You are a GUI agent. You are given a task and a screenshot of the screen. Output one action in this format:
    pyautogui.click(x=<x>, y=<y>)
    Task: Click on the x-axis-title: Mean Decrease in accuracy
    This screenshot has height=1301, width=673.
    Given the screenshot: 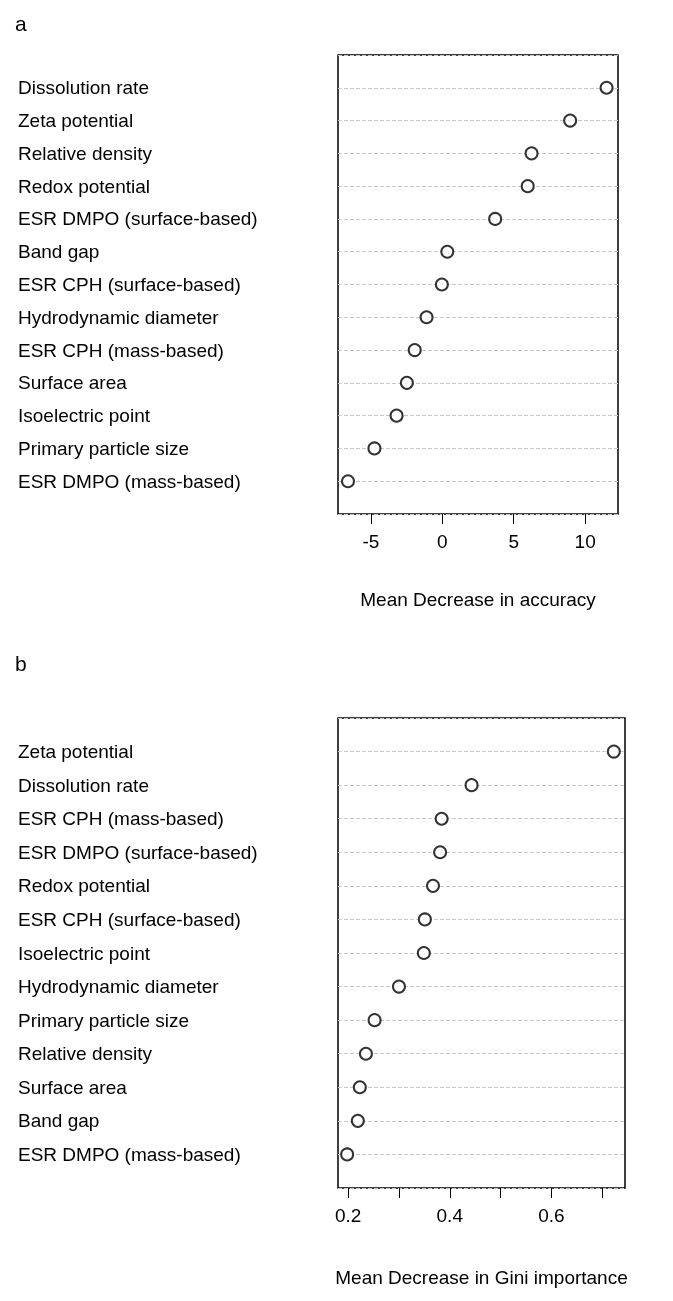 What is the action you would take?
    pyautogui.click(x=478, y=599)
    